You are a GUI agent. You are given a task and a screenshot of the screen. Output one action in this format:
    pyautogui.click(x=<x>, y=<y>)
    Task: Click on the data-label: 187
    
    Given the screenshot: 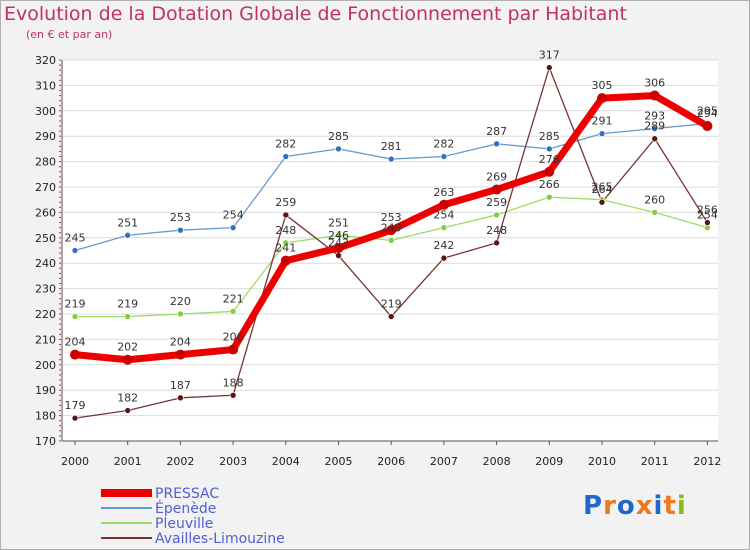 What is the action you would take?
    pyautogui.click(x=180, y=385)
    